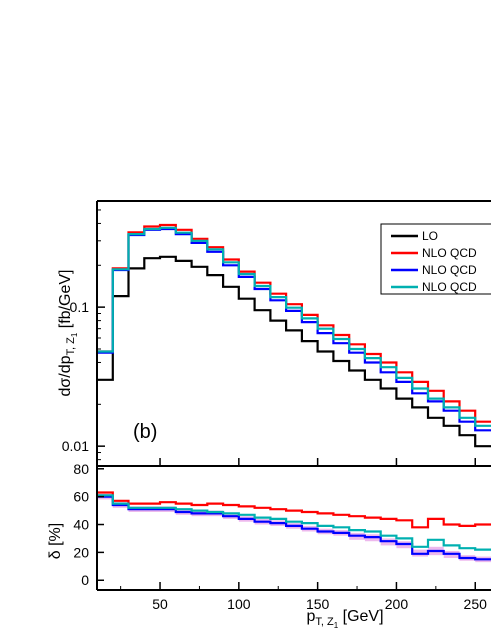 This screenshot has height=635, width=491. I want to click on bottom-ytick-label-4: 80, so click(81, 469).